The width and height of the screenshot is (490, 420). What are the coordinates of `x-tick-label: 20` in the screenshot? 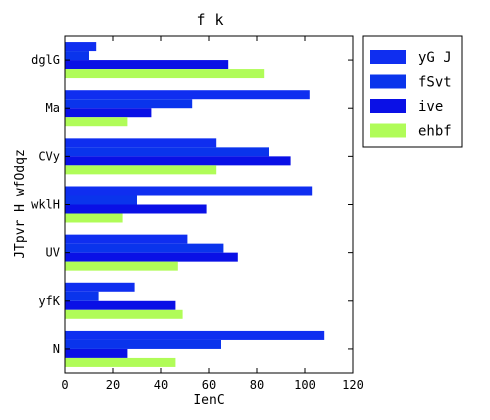 It's located at (113, 385).